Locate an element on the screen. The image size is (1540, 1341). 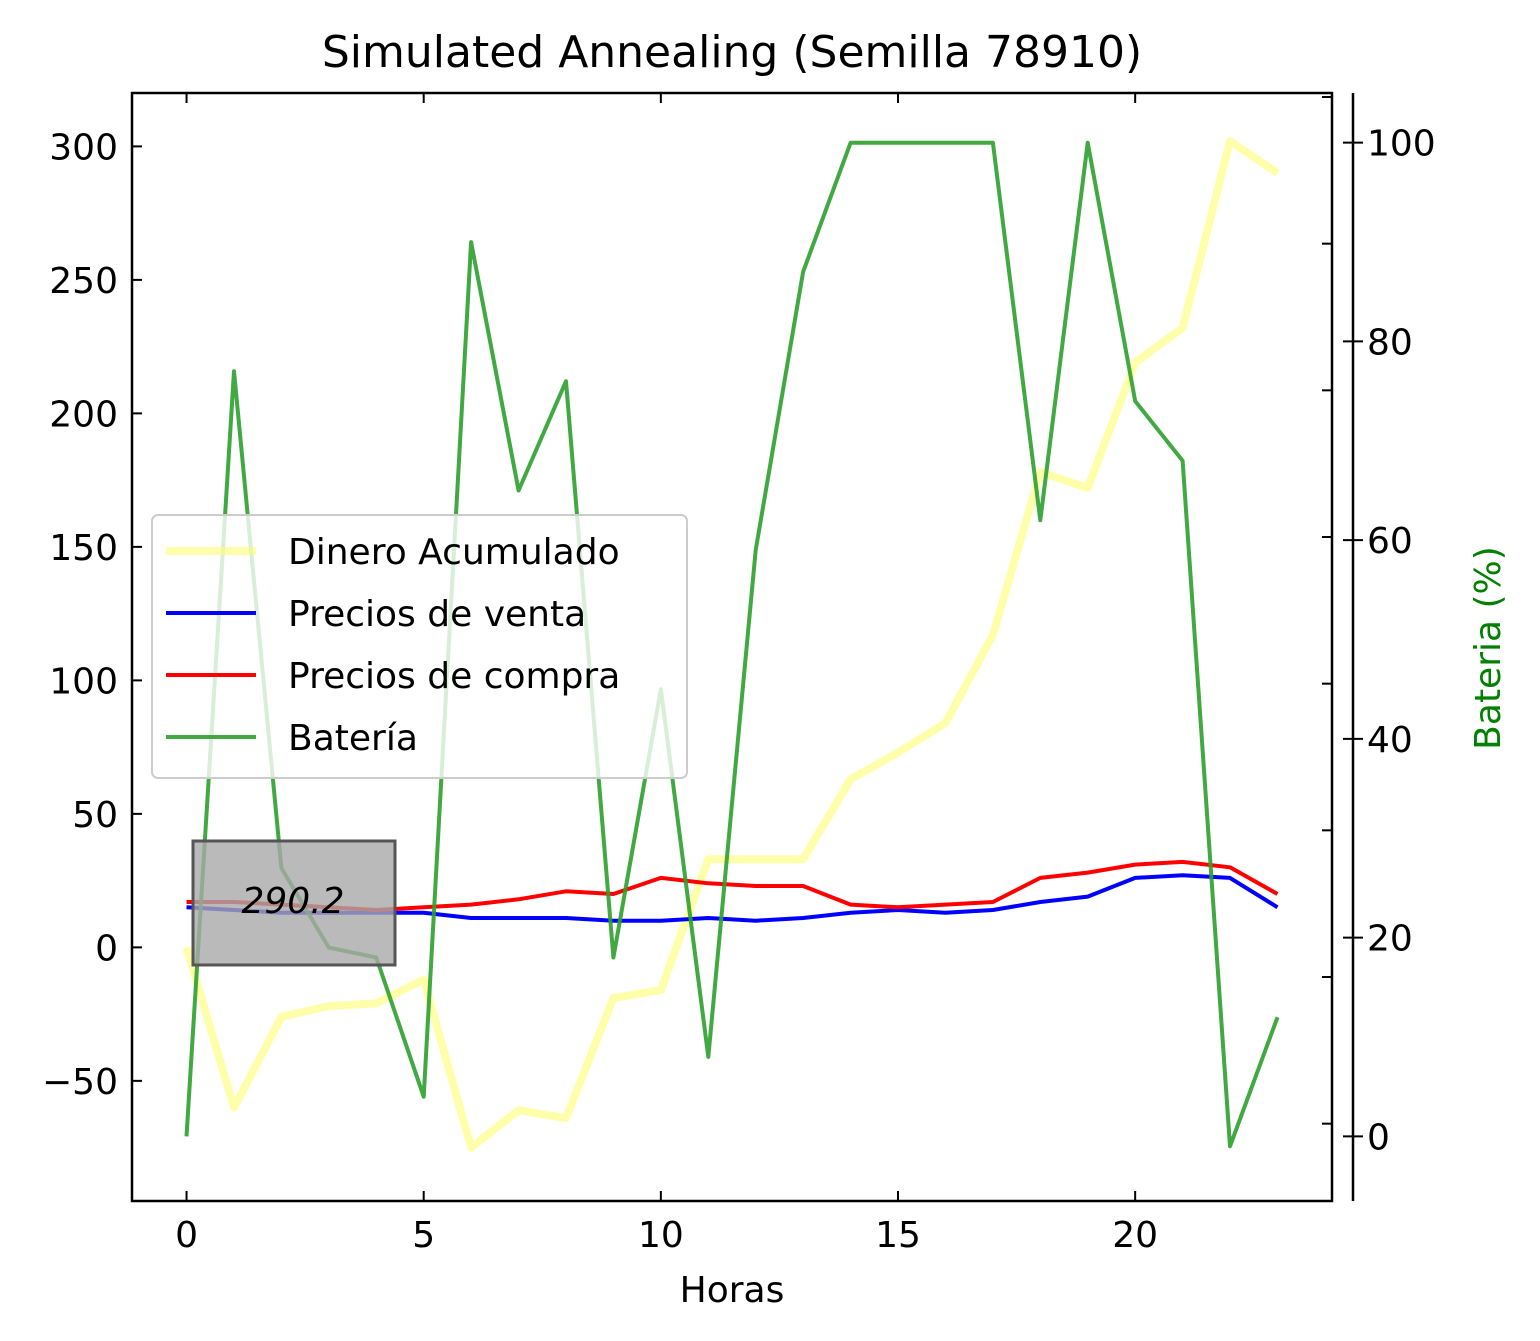
annotation-text: 290.2 is located at coordinates (292, 901).